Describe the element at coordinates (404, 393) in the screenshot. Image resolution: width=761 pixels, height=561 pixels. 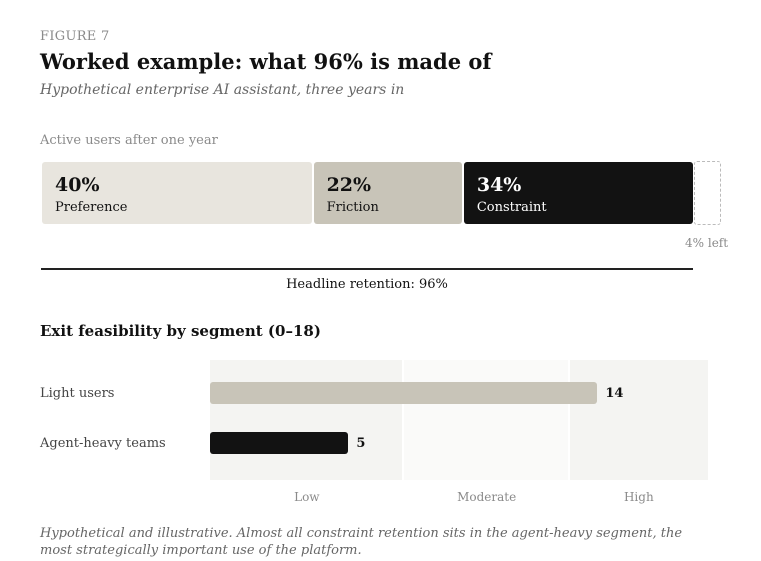
I see `bar-light-users` at that location.